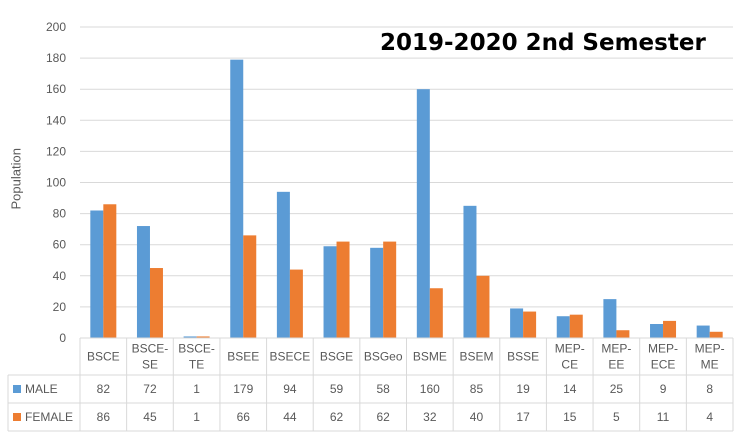 The image size is (735, 435). What do you see at coordinates (62, 338) in the screenshot?
I see `y-tick-label: 0` at bounding box center [62, 338].